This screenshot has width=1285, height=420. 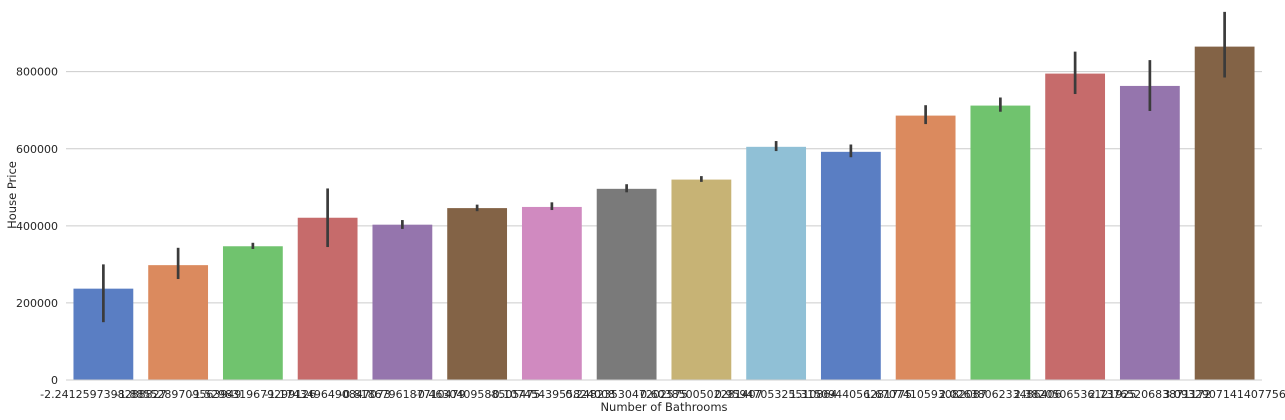 What do you see at coordinates (103, 394) in the screenshot?
I see `x-tick-label: -2.2412597398288827` at bounding box center [103, 394].